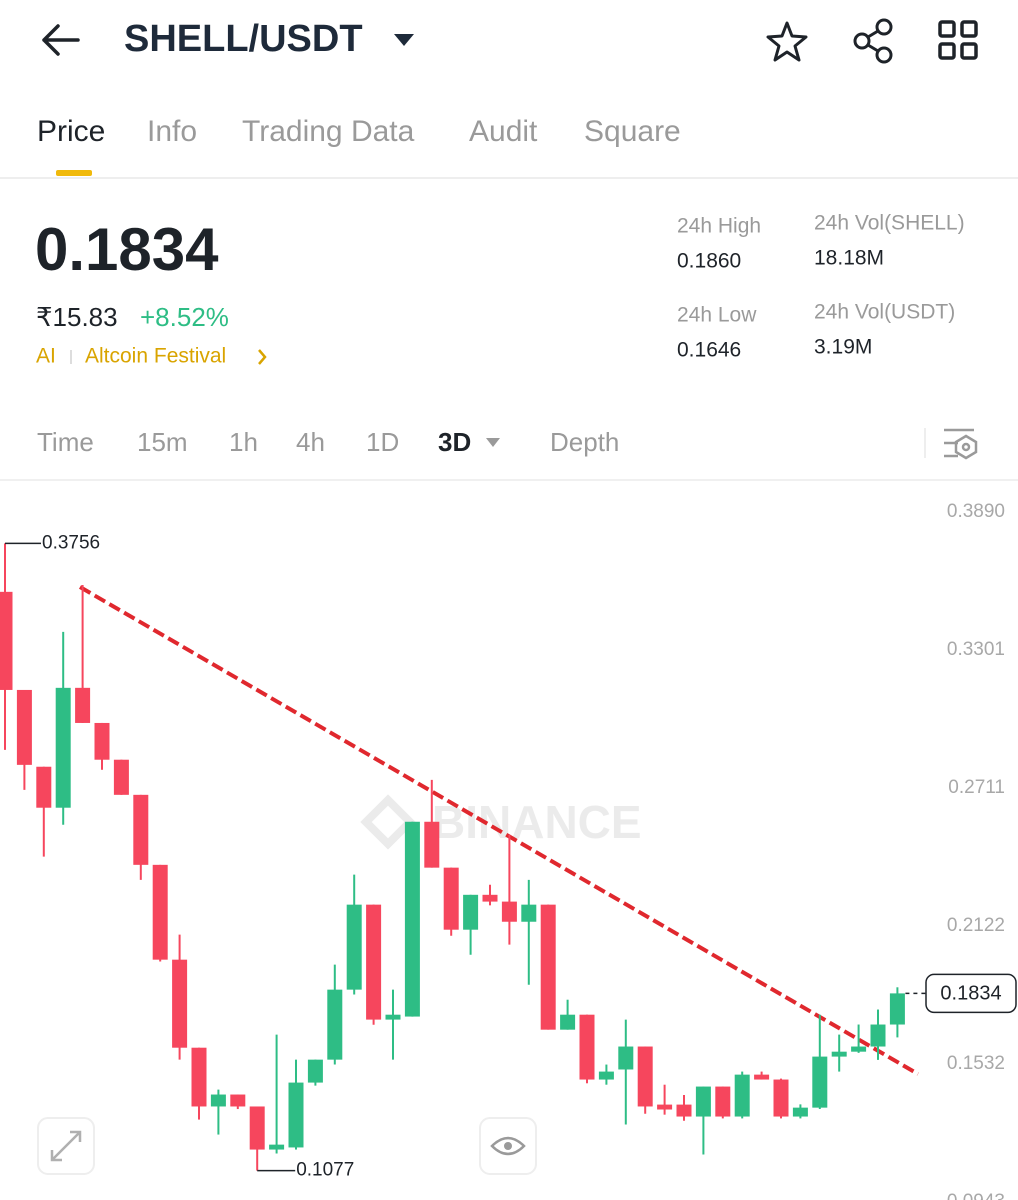 Image resolution: width=1018 pixels, height=1200 pixels. Describe the element at coordinates (849, 258) in the screenshot. I see `stat-value: 18.18M` at that location.